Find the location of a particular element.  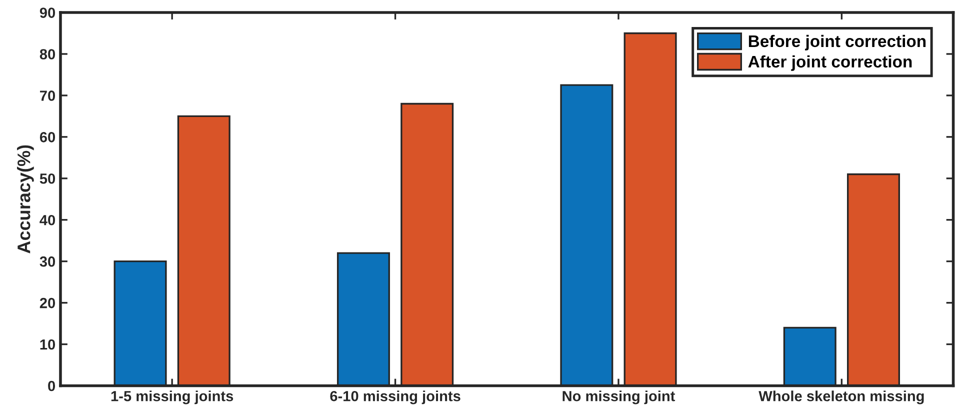

y-tick-label: 40 is located at coordinates (48, 220).